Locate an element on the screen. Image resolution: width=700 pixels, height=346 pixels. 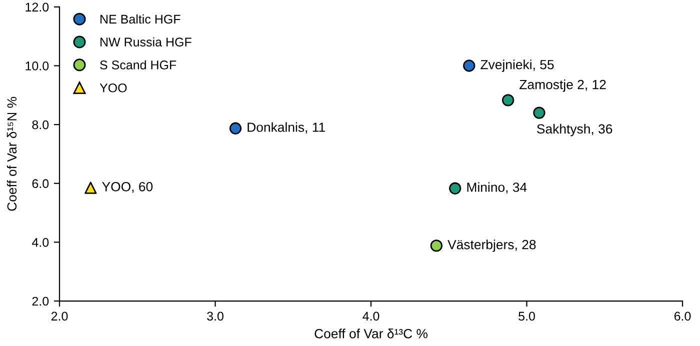
y-axis-title: Coeff of Var δ¹⁵N % is located at coordinates (11, 153).